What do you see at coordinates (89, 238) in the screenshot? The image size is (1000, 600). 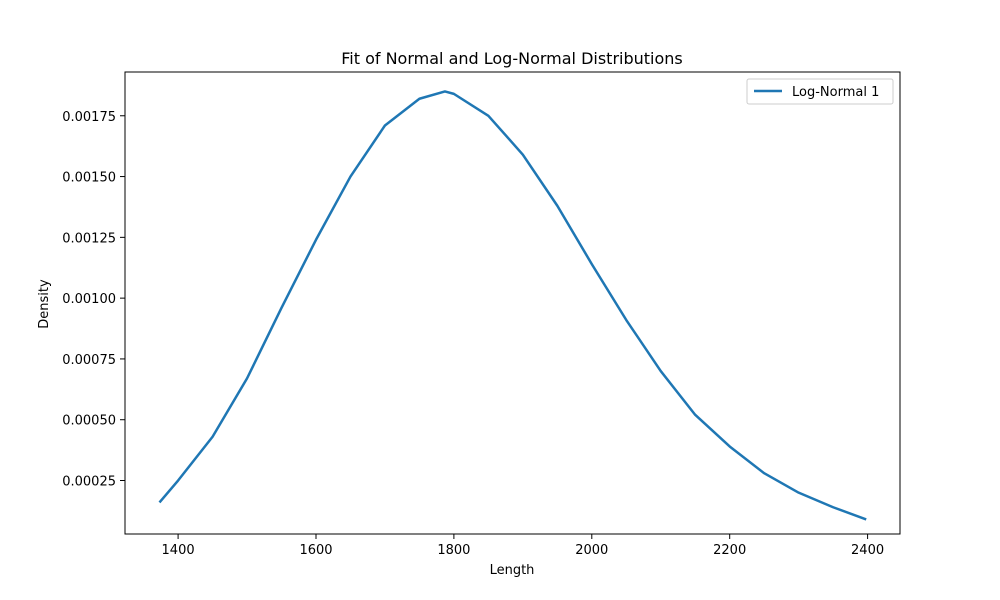 I see `y-tick-label: 0.00125` at bounding box center [89, 238].